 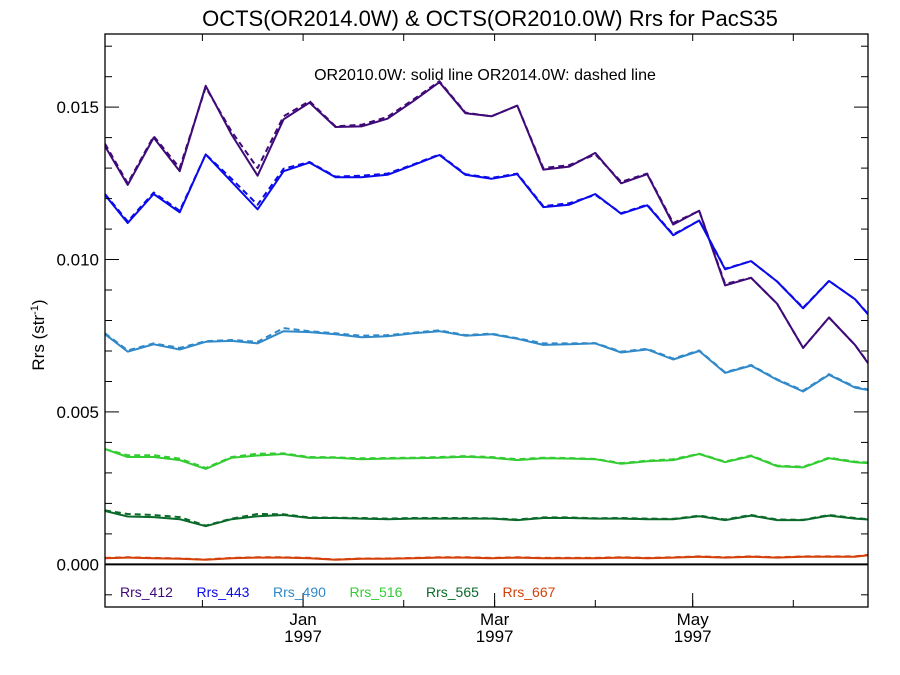 I want to click on rrs-490-solid-line, so click(x=486, y=361).